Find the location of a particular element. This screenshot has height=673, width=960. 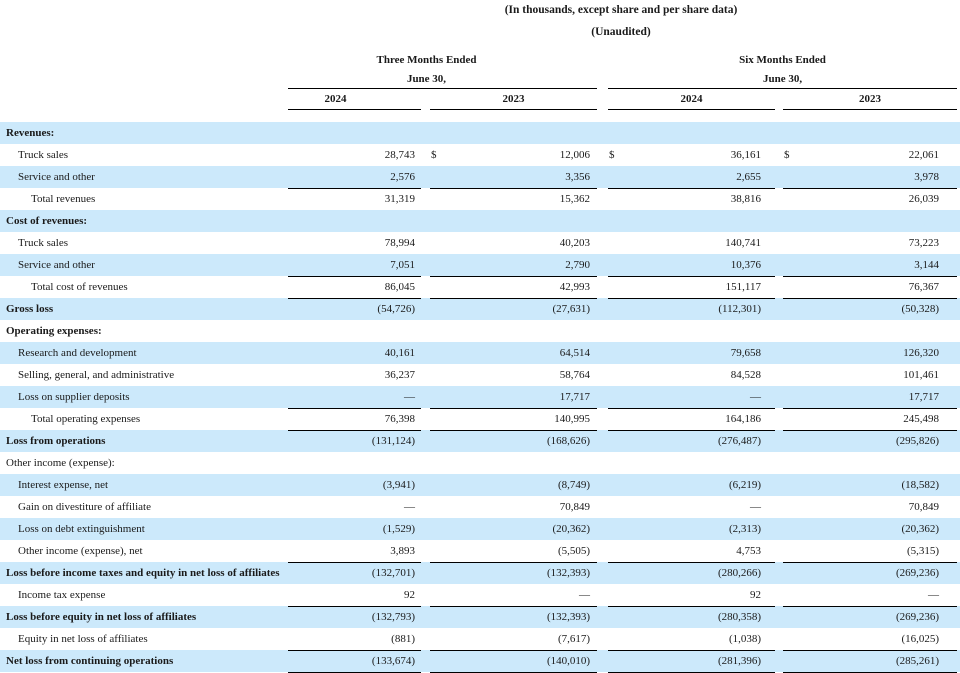

value-cell: (20,362) is located at coordinates (521, 529).